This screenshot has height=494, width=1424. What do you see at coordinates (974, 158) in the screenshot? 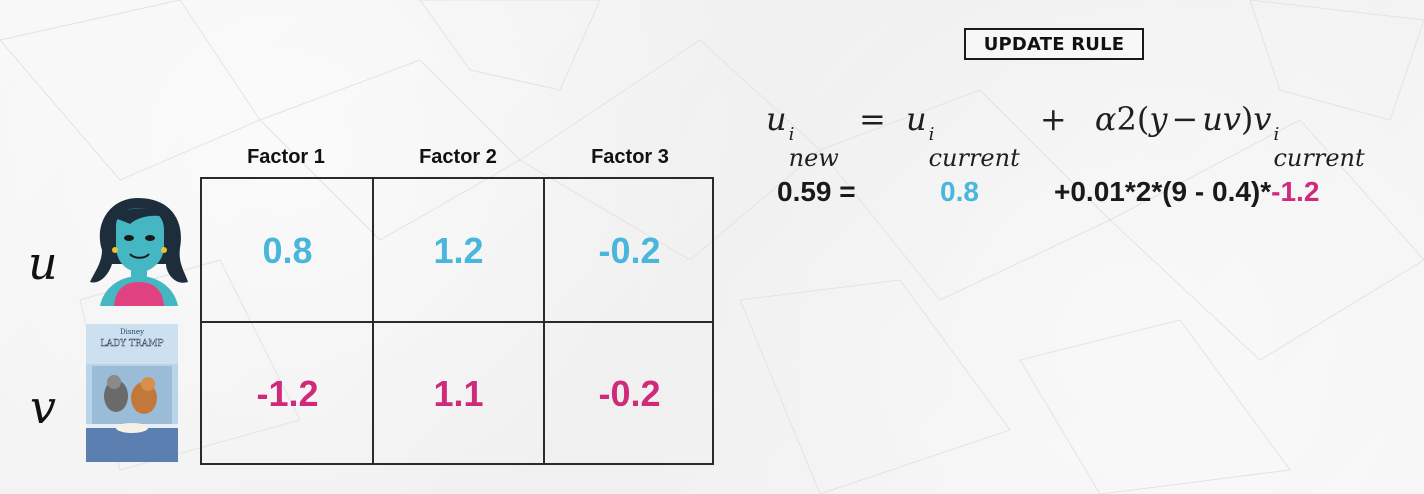
I see `formula-current-u-sub: current` at bounding box center [974, 158].